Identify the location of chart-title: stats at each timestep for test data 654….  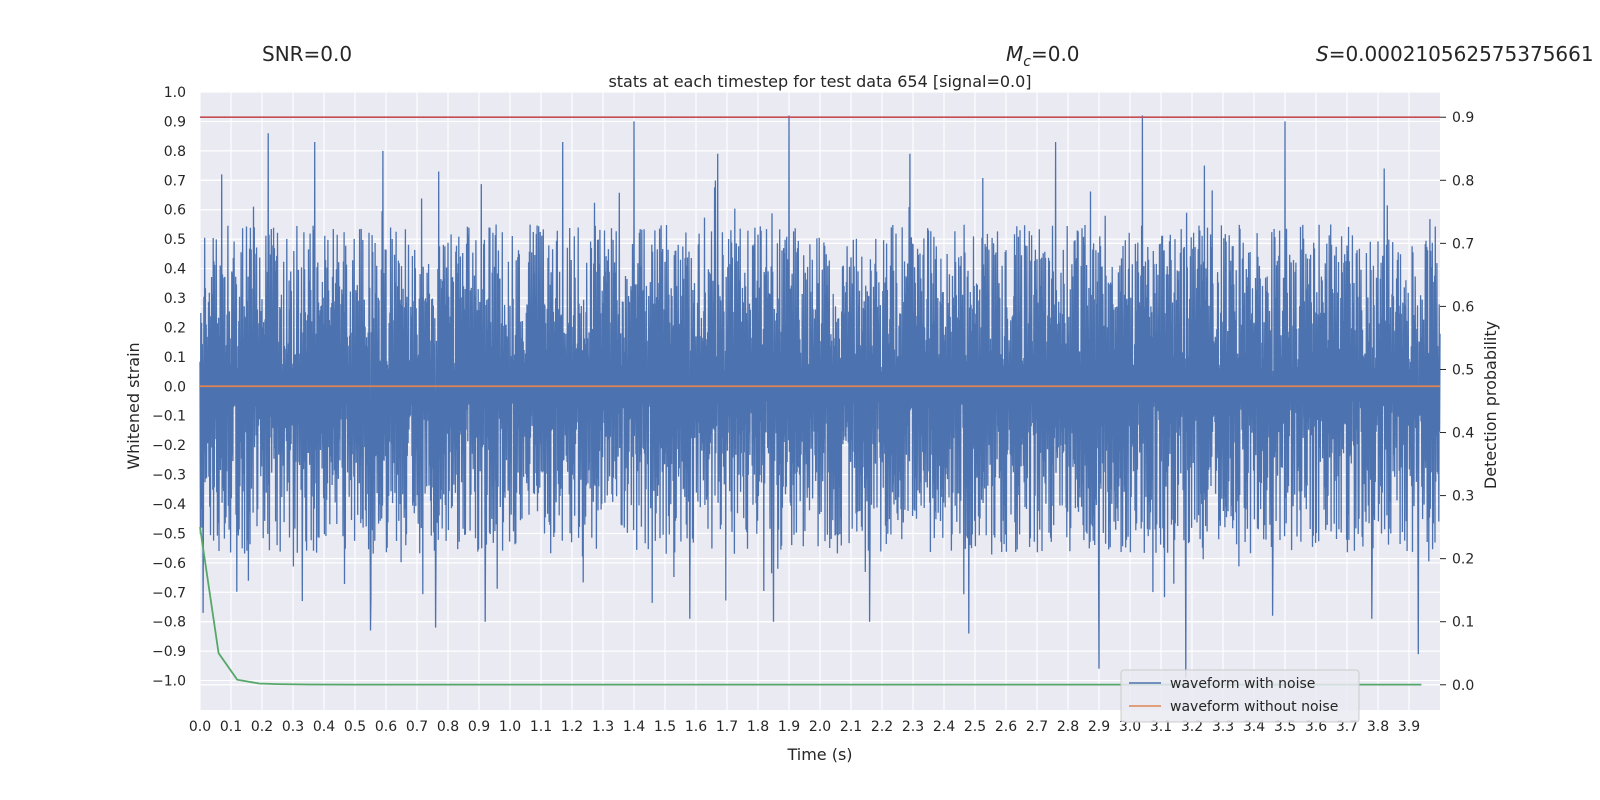
(819, 81).